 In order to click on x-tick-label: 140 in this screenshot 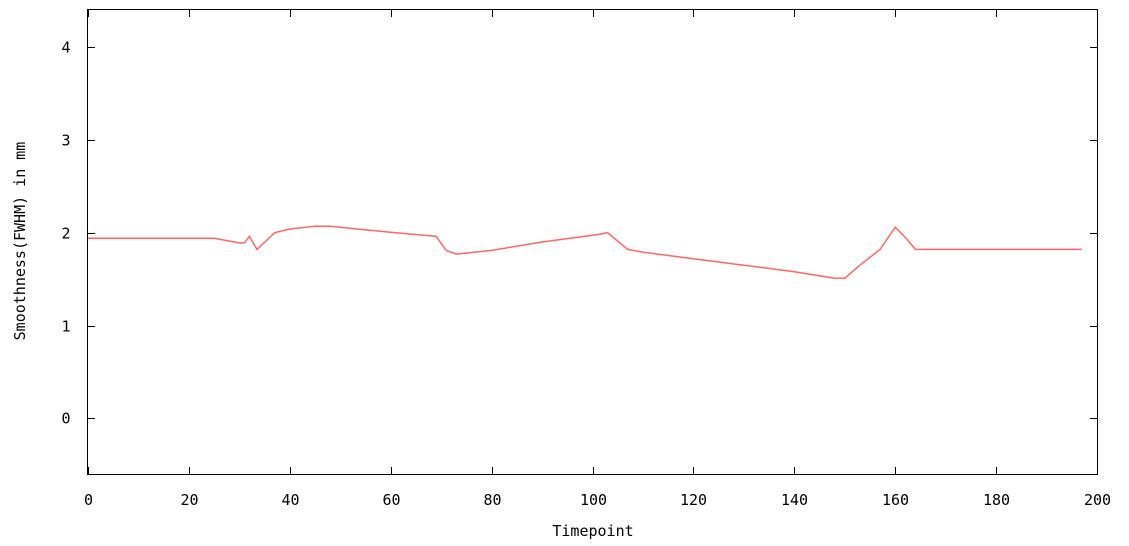, I will do `click(794, 500)`.